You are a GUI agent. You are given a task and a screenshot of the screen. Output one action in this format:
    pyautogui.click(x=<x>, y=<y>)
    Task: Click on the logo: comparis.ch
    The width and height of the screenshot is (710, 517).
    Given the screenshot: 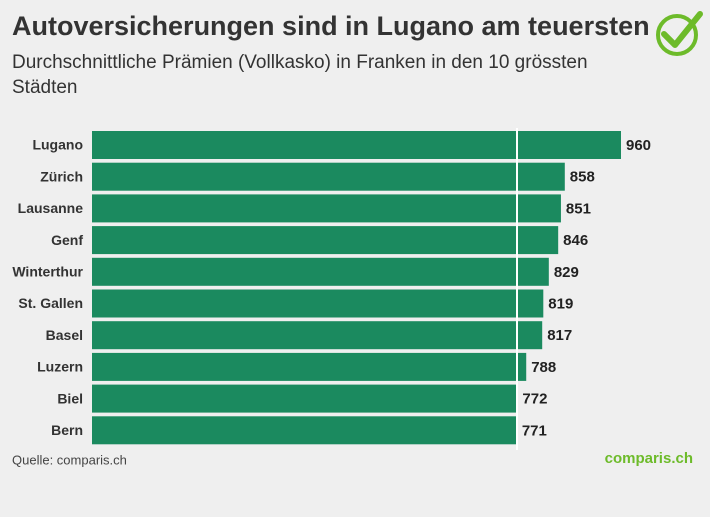 What is the action you would take?
    pyautogui.click(x=649, y=458)
    